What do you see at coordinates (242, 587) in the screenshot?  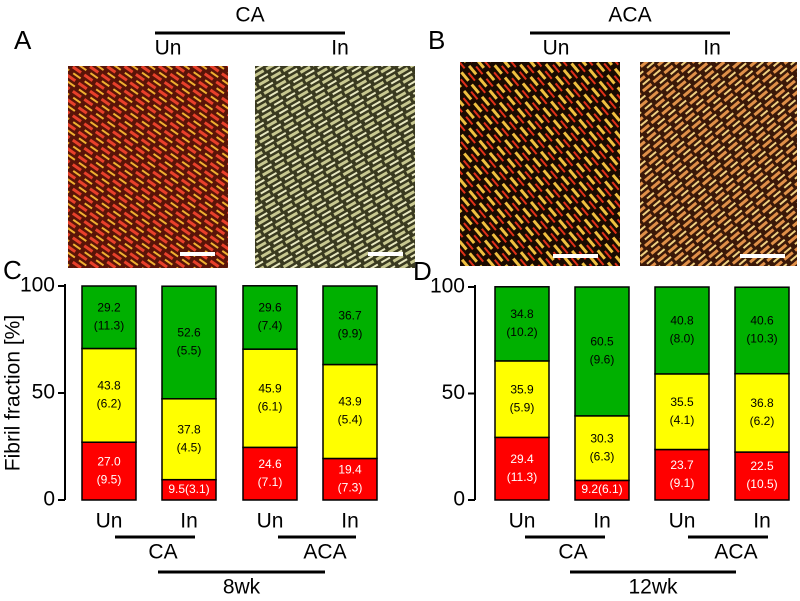 I see `timepoint-label: 8wk` at bounding box center [242, 587].